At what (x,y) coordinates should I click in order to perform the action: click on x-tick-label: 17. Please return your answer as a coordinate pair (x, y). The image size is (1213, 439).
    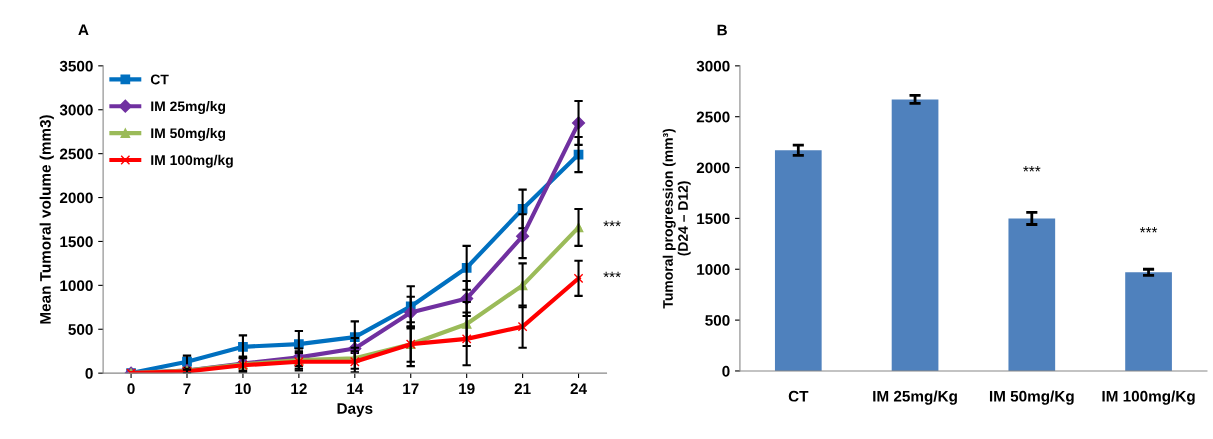
    Looking at the image, I should click on (411, 388).